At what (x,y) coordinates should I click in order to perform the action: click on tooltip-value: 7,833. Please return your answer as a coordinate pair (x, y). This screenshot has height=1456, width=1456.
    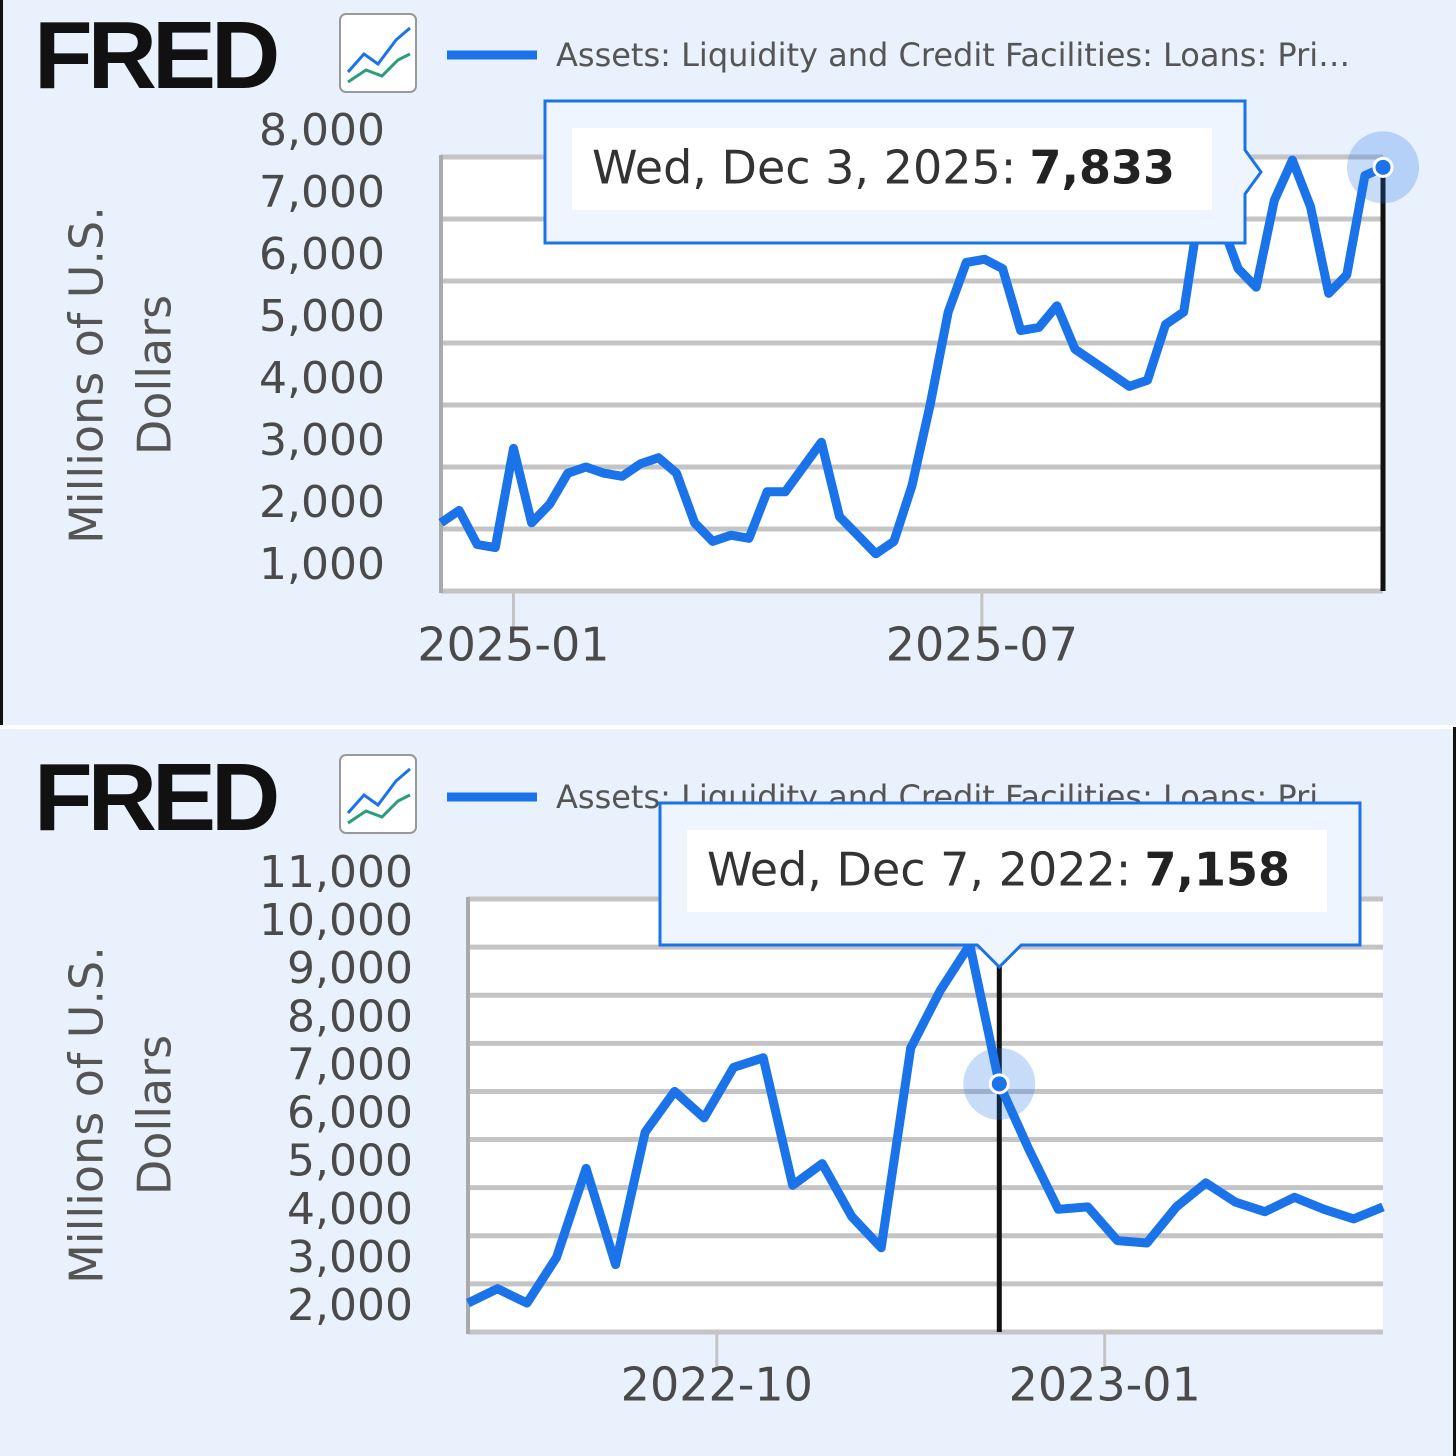
    Looking at the image, I should click on (1102, 168).